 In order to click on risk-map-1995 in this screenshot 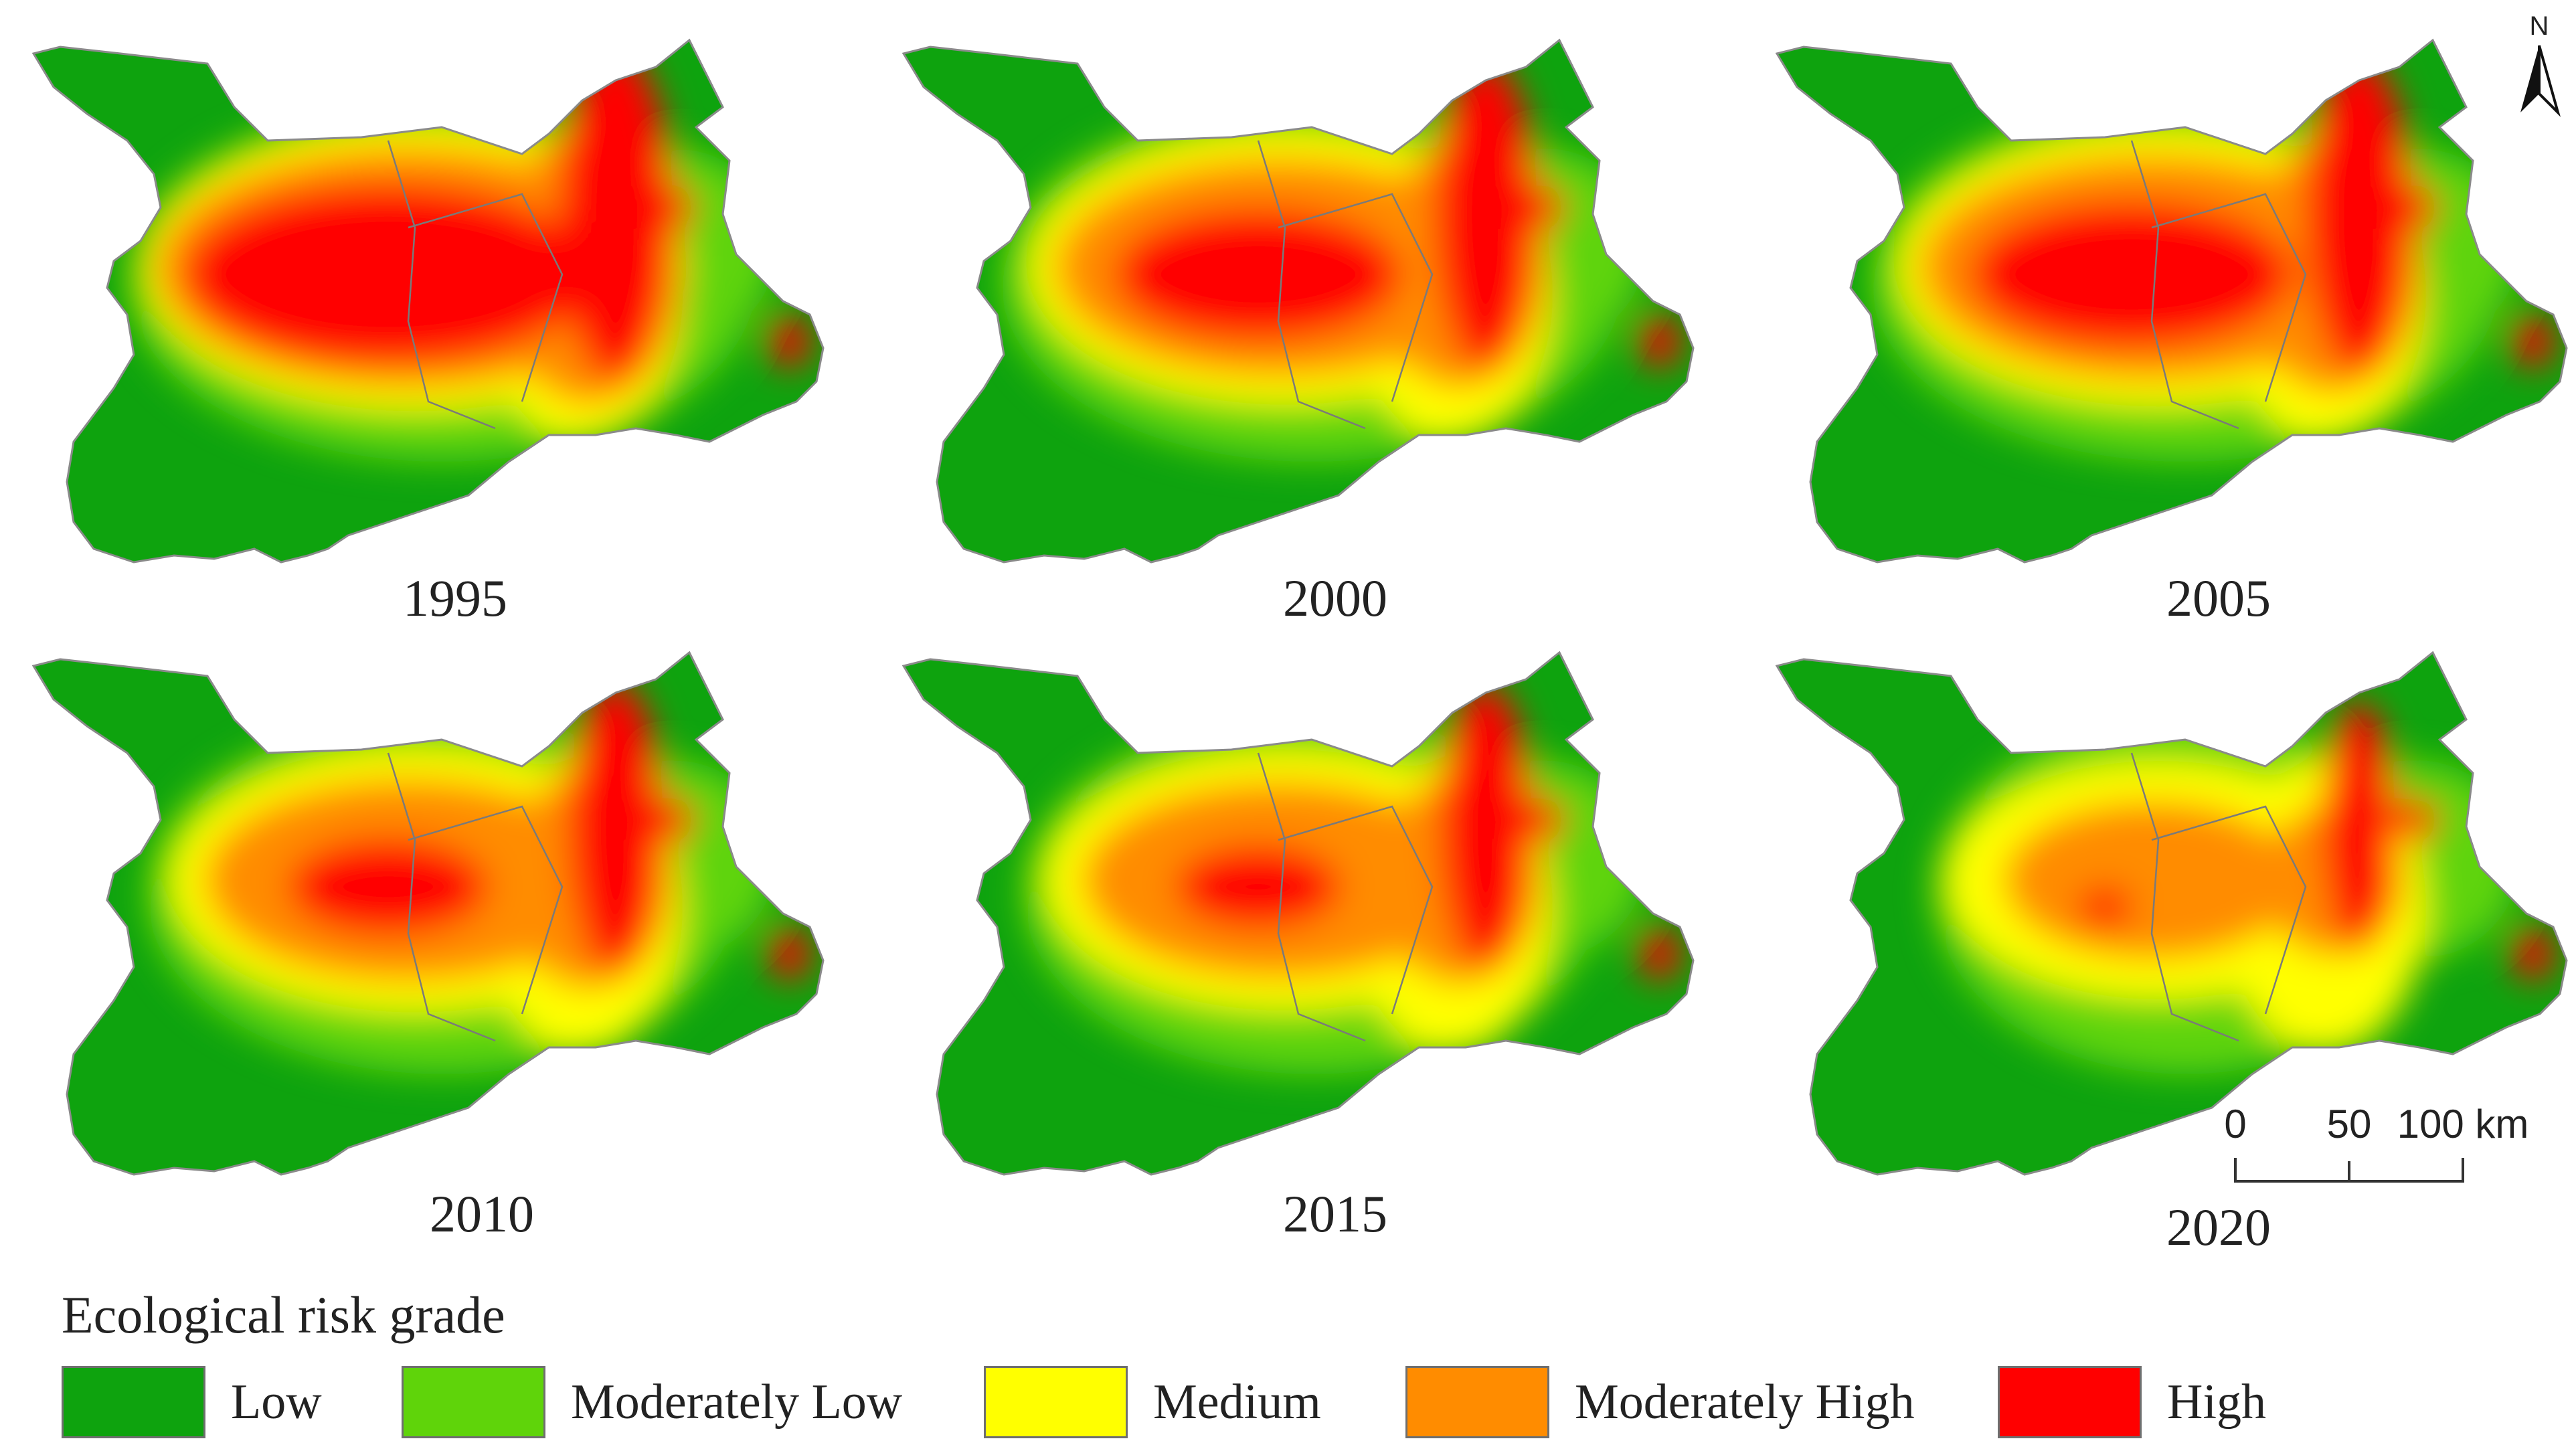, I will do `click(428, 301)`.